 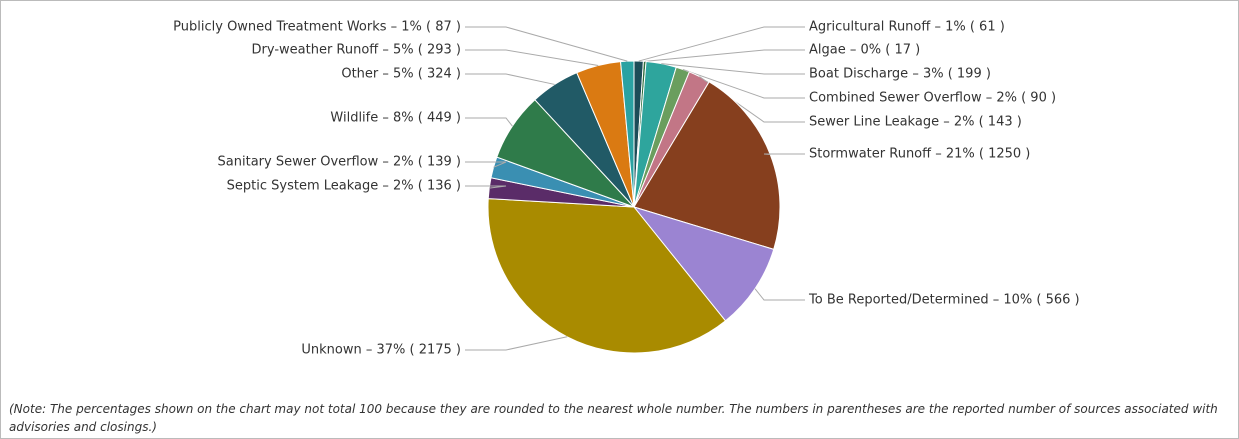 I want to click on slice-label: Dry-weather Runoff – 5% ( 293 ), so click(x=357, y=50).